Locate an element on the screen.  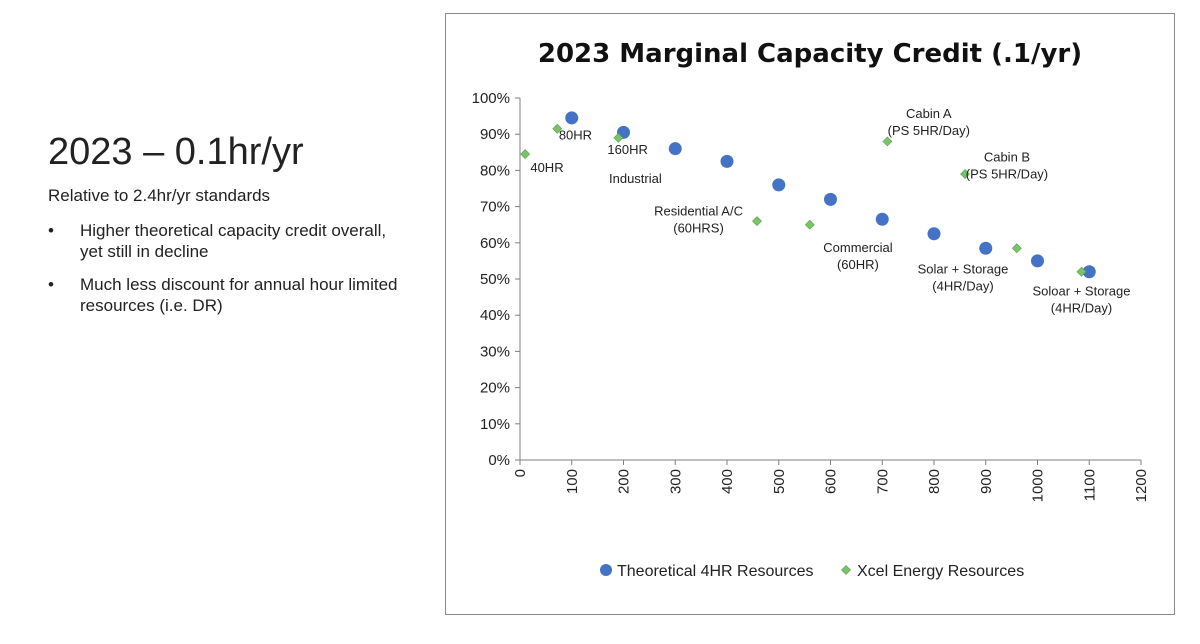
legend-marker-xcel is located at coordinates (846, 570).